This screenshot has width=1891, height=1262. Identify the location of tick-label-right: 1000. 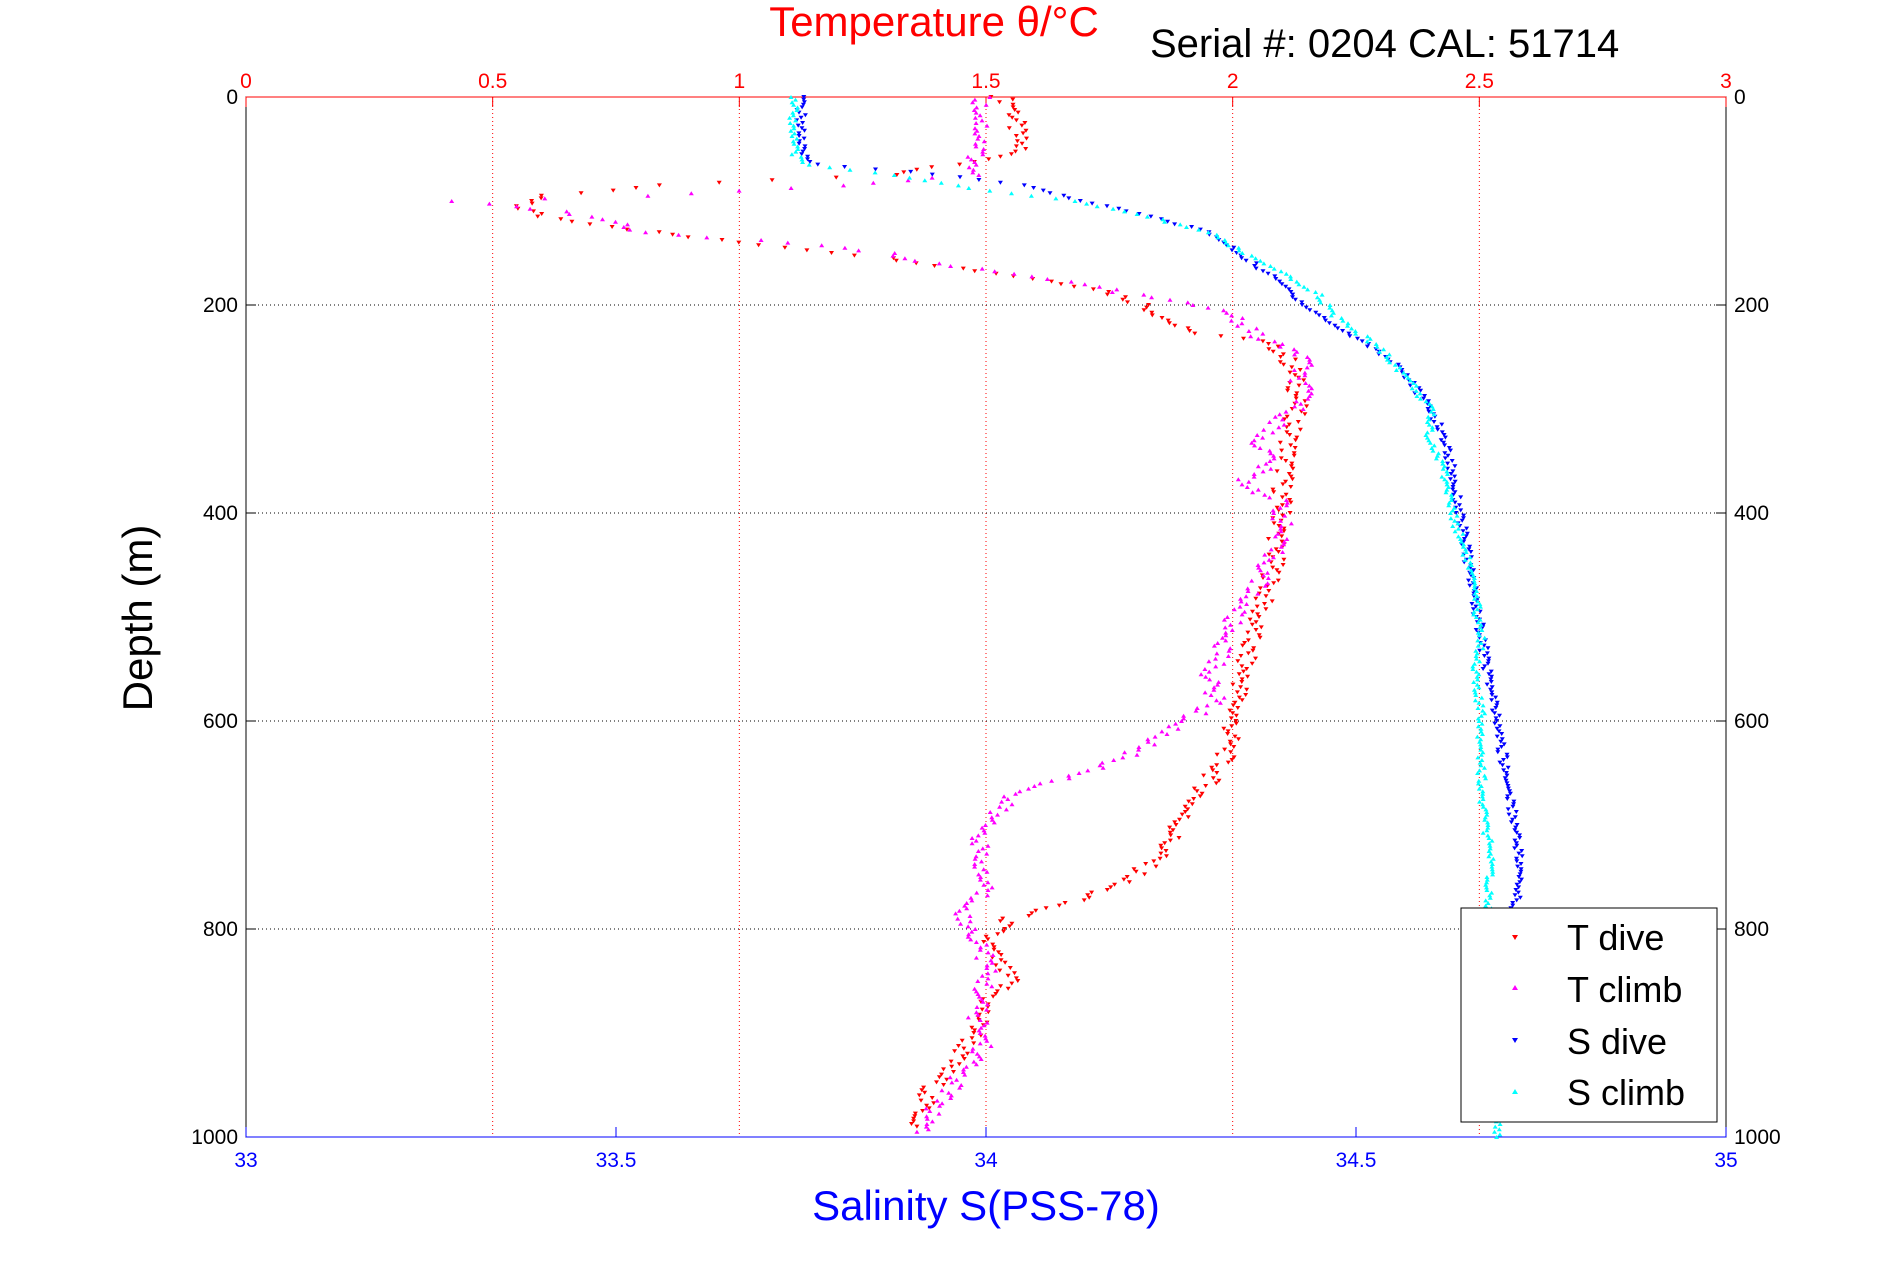
(1757, 1137).